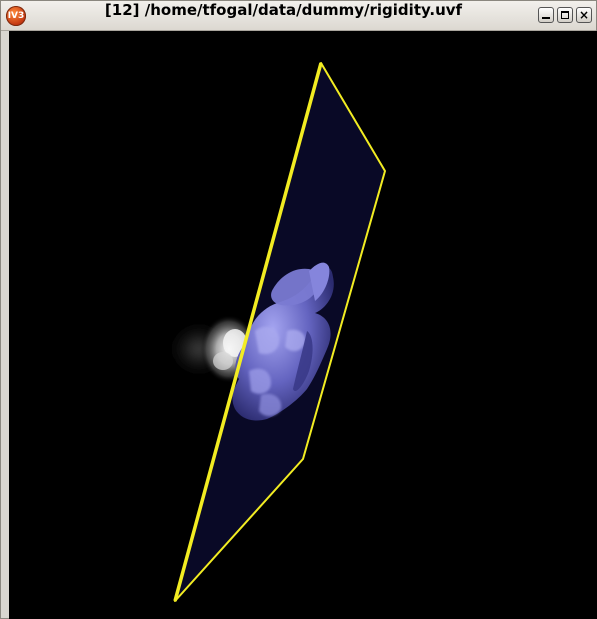  What do you see at coordinates (16, 16) in the screenshot?
I see `app-icon: IV3` at bounding box center [16, 16].